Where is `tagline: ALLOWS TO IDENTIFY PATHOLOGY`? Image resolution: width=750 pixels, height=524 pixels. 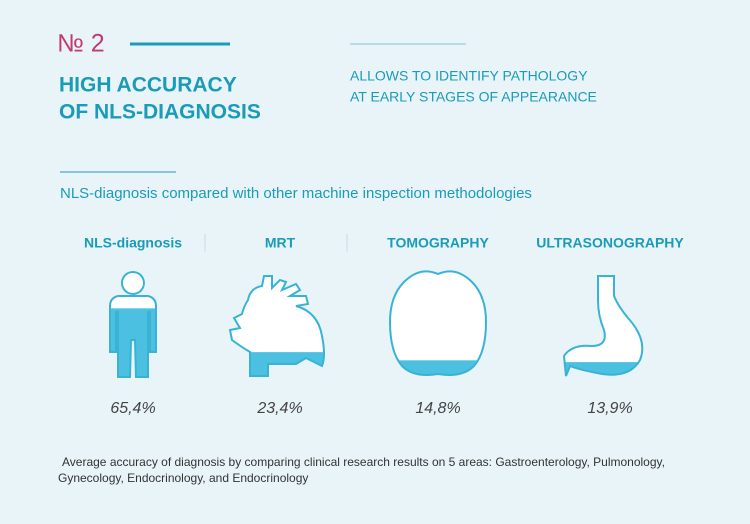
tagline: ALLOWS TO IDENTIFY PATHOLOGY is located at coordinates (469, 76).